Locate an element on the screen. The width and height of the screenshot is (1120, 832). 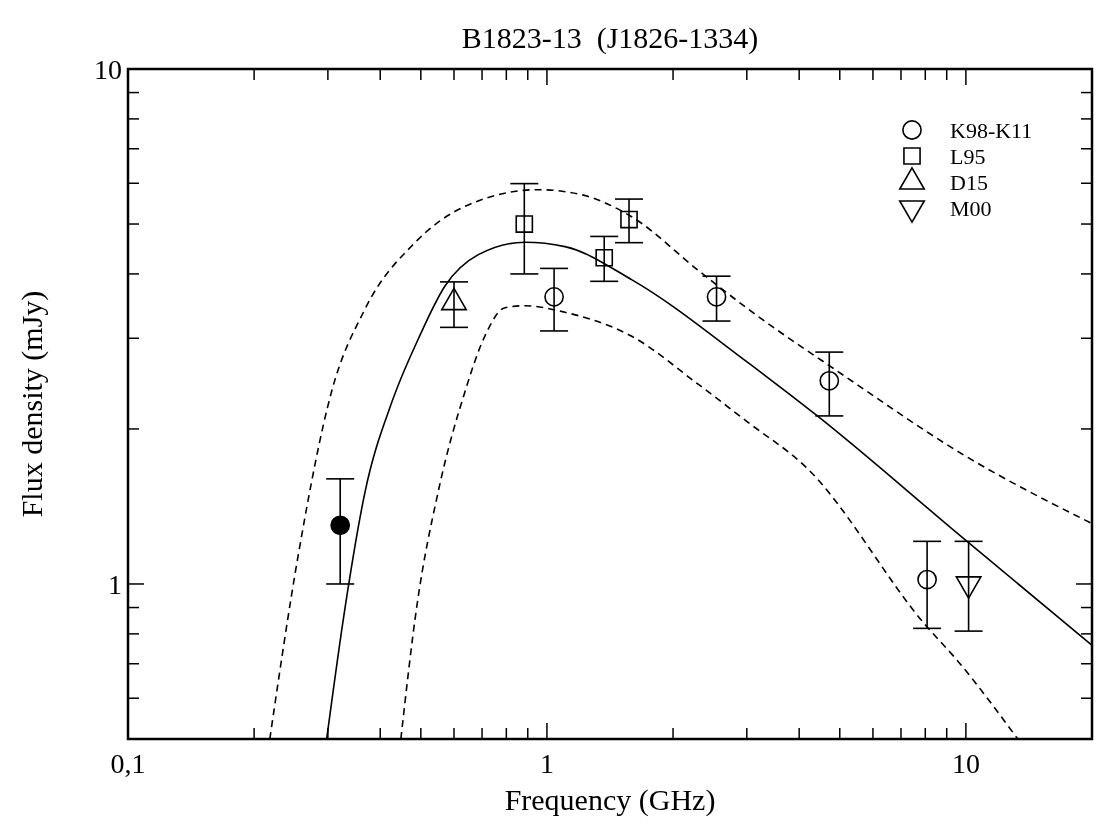
x-tick-label: 1 is located at coordinates (546, 763).